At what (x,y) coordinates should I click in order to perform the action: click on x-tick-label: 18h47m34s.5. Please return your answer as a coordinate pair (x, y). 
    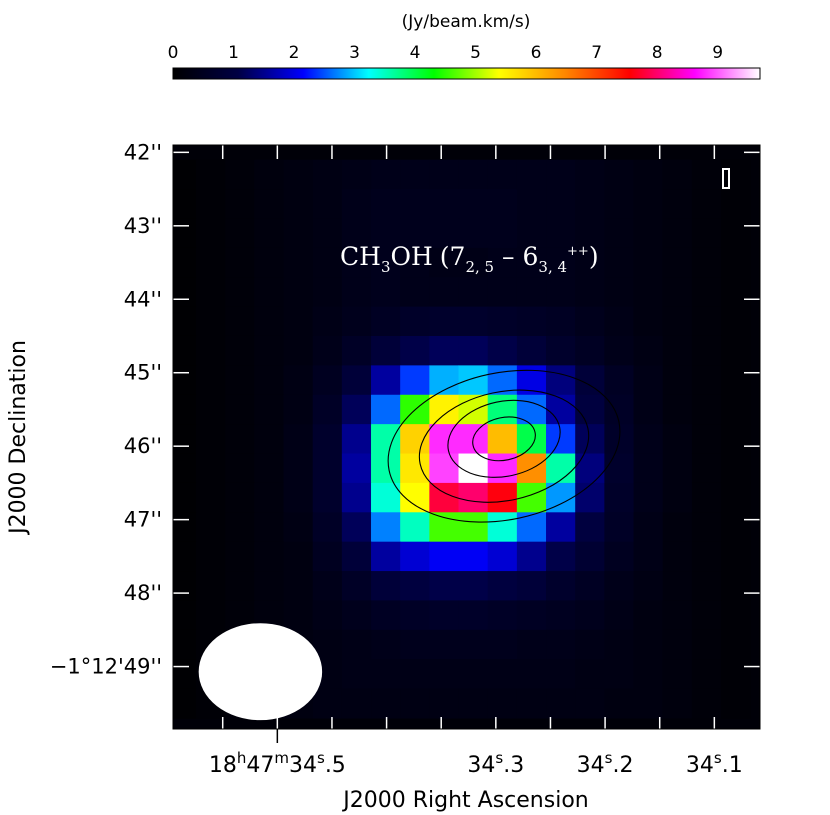
    Looking at the image, I should click on (277, 763).